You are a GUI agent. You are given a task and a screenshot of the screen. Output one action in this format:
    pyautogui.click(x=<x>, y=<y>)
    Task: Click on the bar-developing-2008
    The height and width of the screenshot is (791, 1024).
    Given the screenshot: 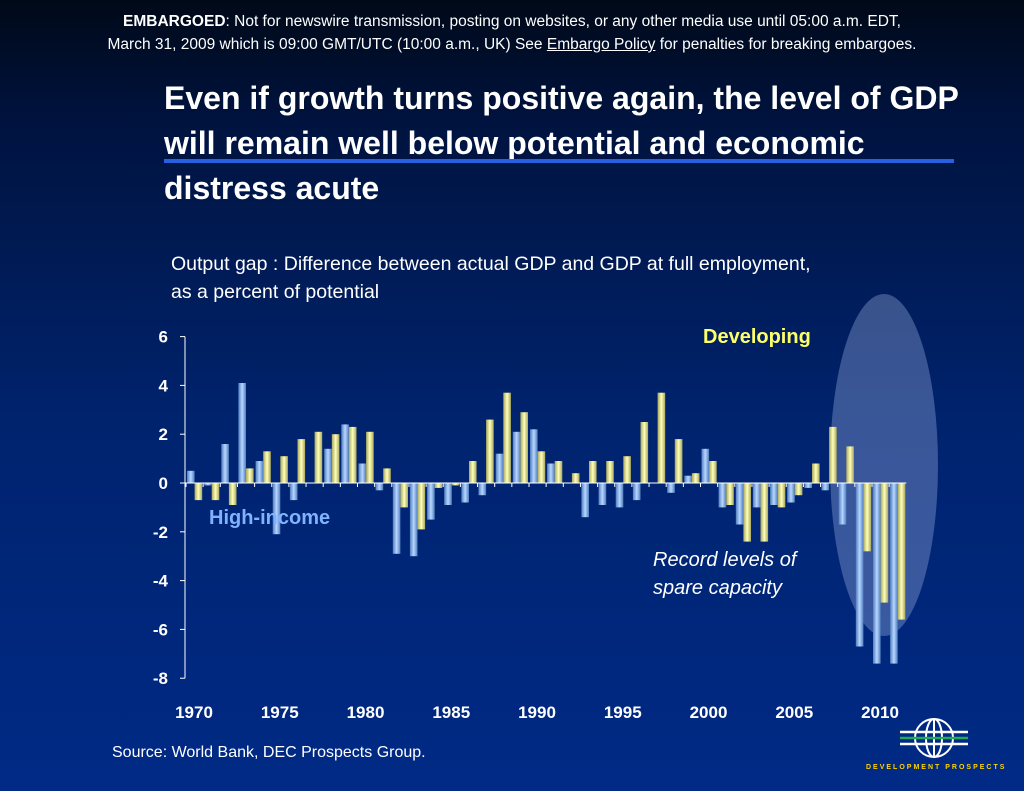 What is the action you would take?
    pyautogui.click(x=850, y=464)
    